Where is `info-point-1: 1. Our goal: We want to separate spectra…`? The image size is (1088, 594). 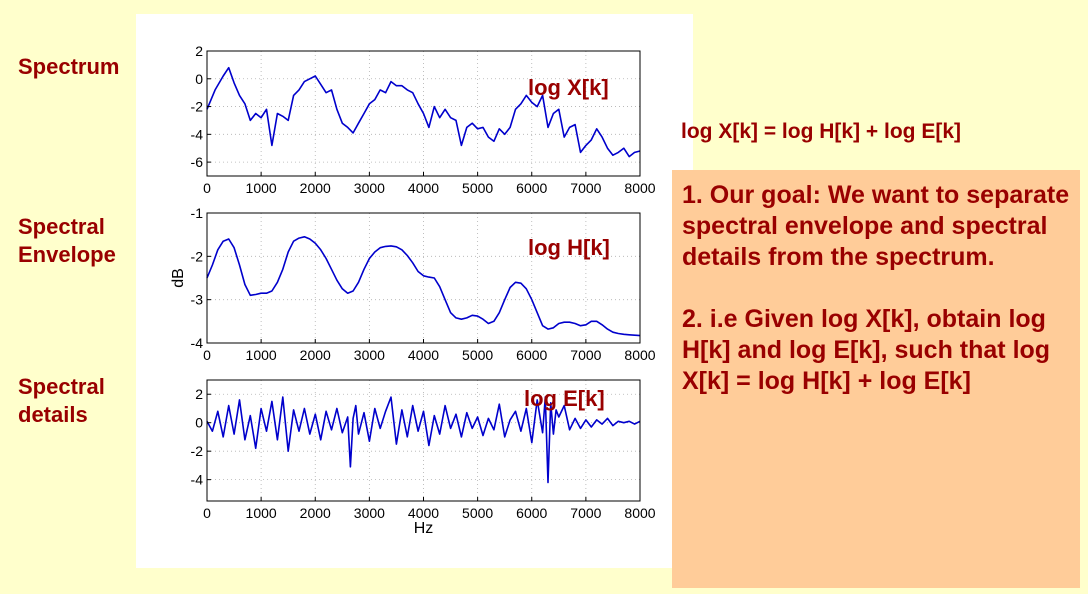 info-point-1: 1. Our goal: We want to separate spectra… is located at coordinates (876, 226).